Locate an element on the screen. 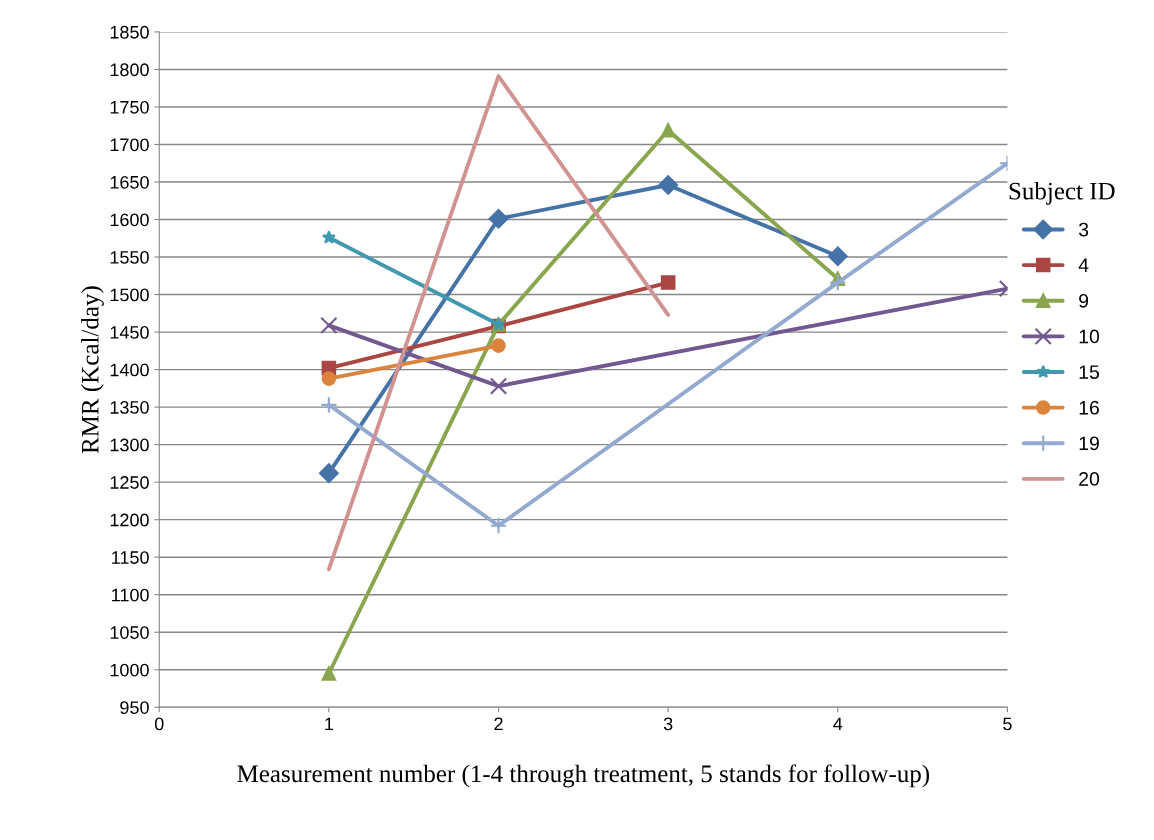 The image size is (1154, 840). y-tick-label: 1750 is located at coordinates (129, 107).